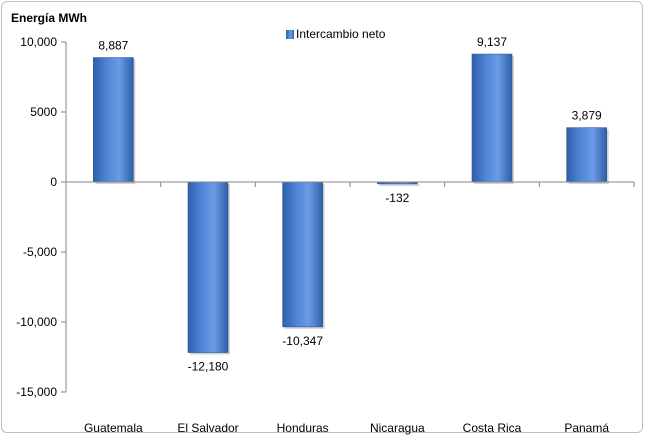  Describe the element at coordinates (208, 367) in the screenshot. I see `data-label: -12,180` at that location.